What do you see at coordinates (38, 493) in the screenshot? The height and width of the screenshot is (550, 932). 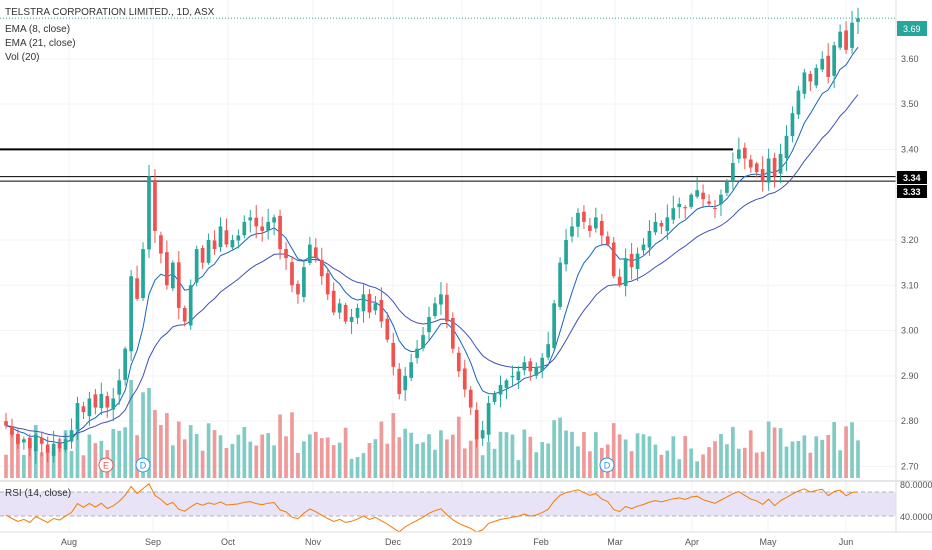 I see `rsi-legend: RSI (14, close)` at bounding box center [38, 493].